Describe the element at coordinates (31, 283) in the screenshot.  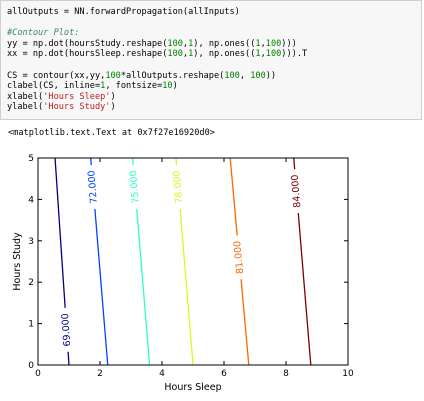
I see `y-tick-label: 2` at that location.